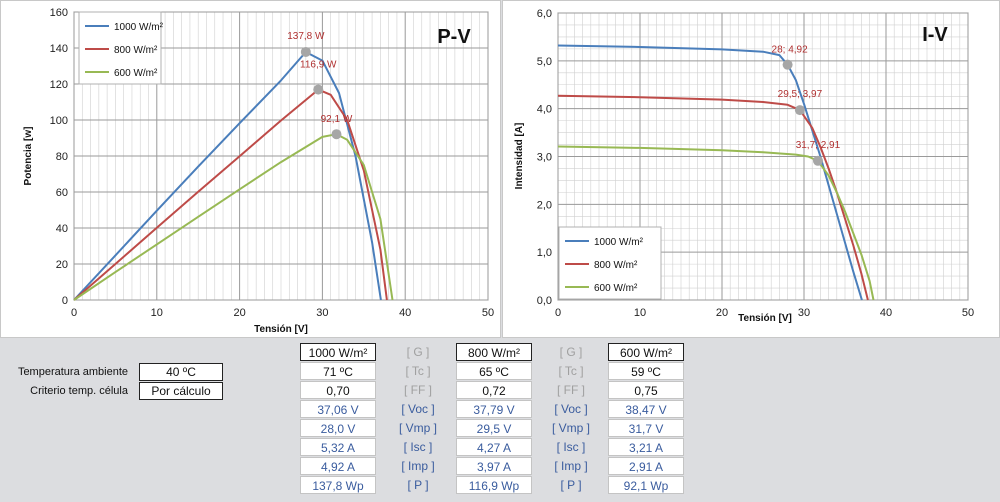 Image resolution: width=1000 pixels, height=502 pixels. I want to click on result-value-cell: 37,06 V, so click(338, 409).